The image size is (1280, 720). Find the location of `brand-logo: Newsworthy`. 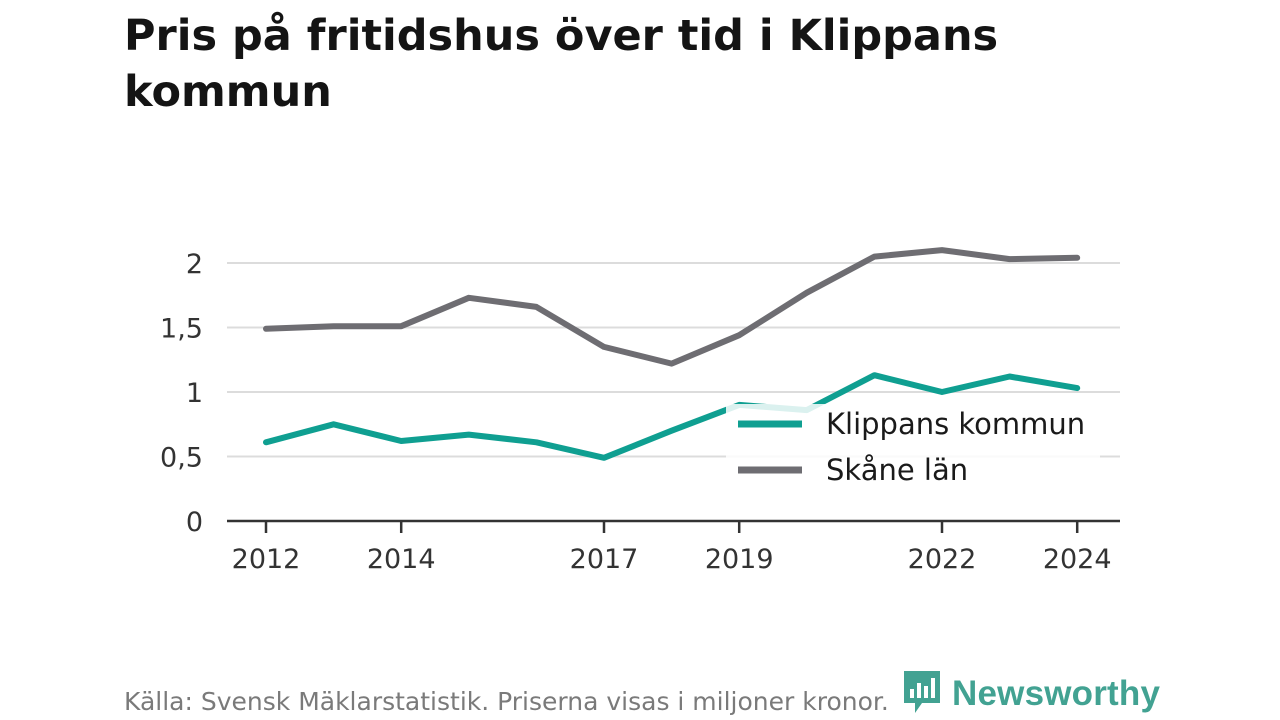

brand-logo: Newsworthy is located at coordinates (1031, 694).